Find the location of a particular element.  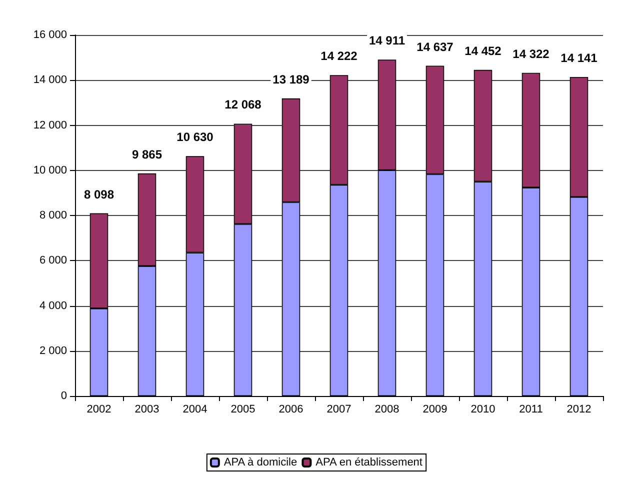

total-label: 12 068 is located at coordinates (243, 105).